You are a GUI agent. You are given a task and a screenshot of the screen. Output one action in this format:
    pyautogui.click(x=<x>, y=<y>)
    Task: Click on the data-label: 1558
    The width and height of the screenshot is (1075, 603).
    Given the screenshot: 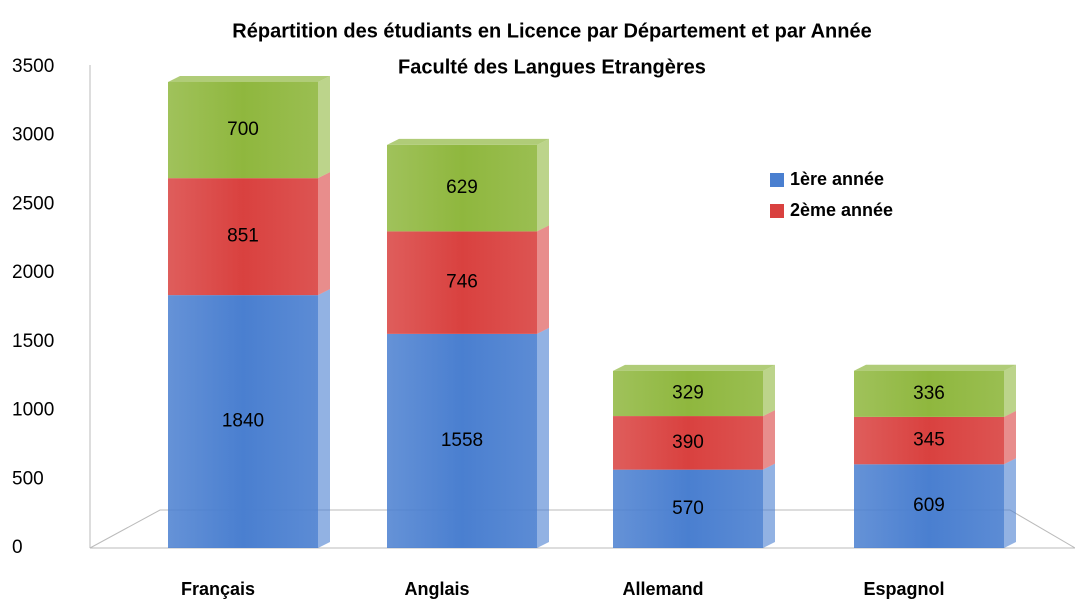 What is the action you would take?
    pyautogui.click(x=462, y=440)
    